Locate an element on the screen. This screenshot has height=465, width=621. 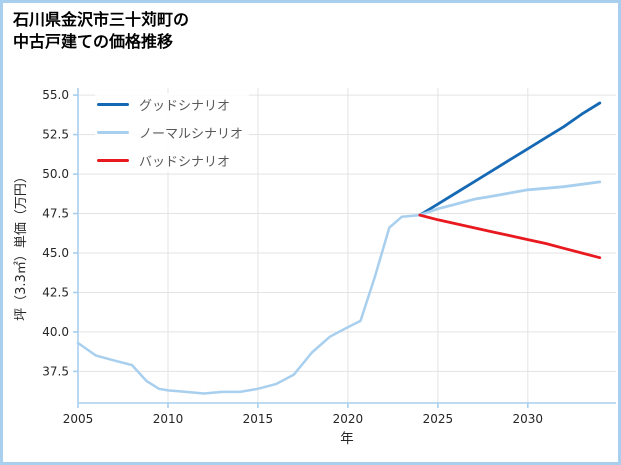
chart-legend: グッドシナリオ ノーマルシナリオ バッドシナリオ is located at coordinates (172, 132).